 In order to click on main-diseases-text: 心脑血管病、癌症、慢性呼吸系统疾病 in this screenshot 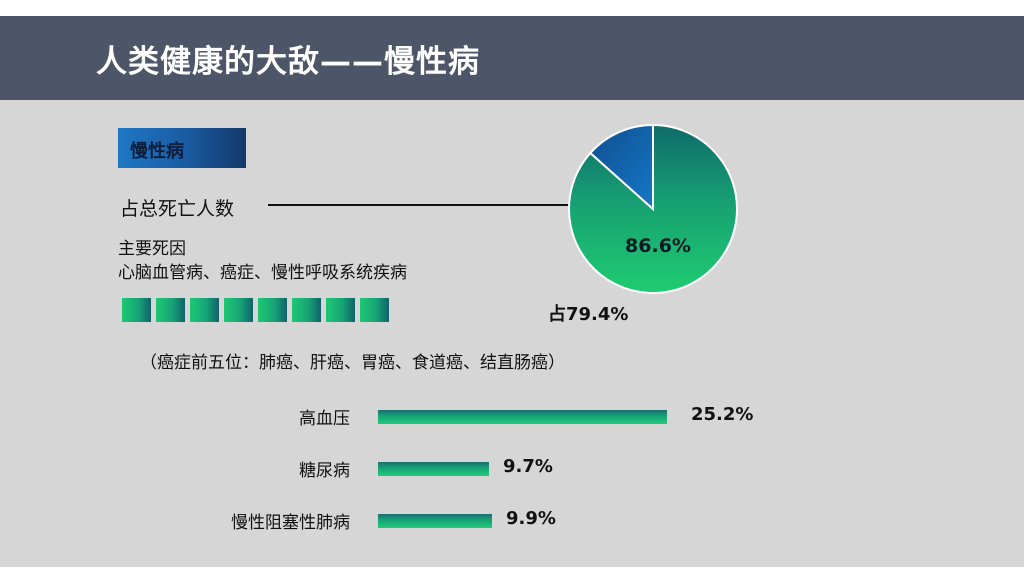, I will do `click(262, 273)`.